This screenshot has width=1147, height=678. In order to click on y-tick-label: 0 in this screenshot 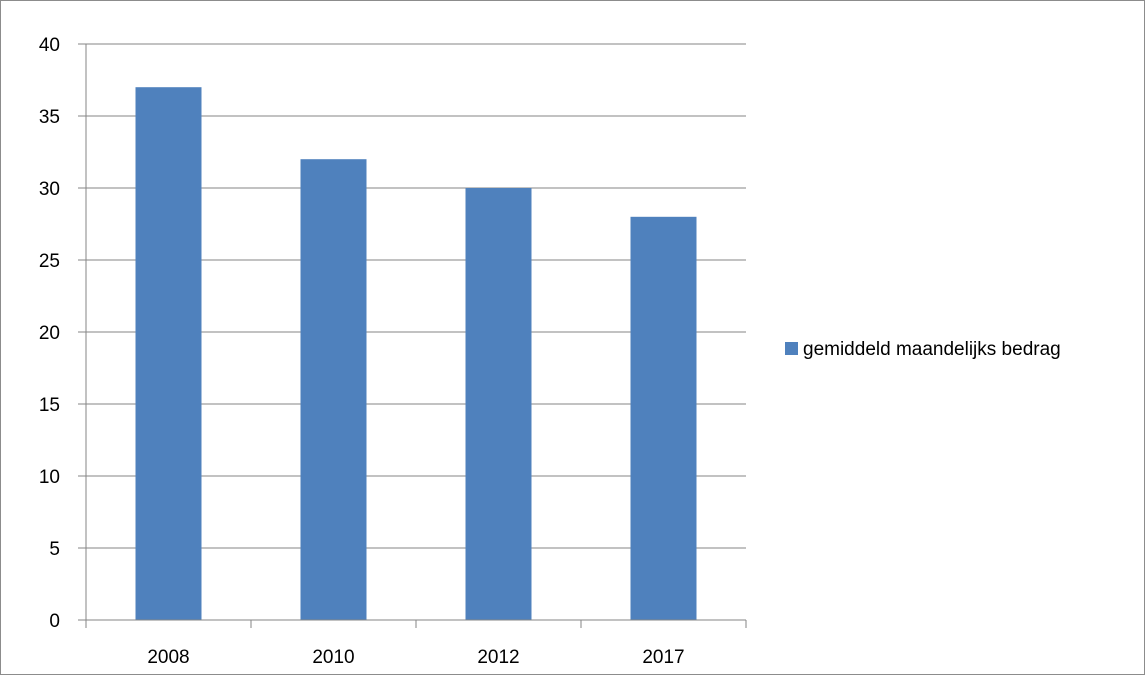, I will do `click(54, 621)`.